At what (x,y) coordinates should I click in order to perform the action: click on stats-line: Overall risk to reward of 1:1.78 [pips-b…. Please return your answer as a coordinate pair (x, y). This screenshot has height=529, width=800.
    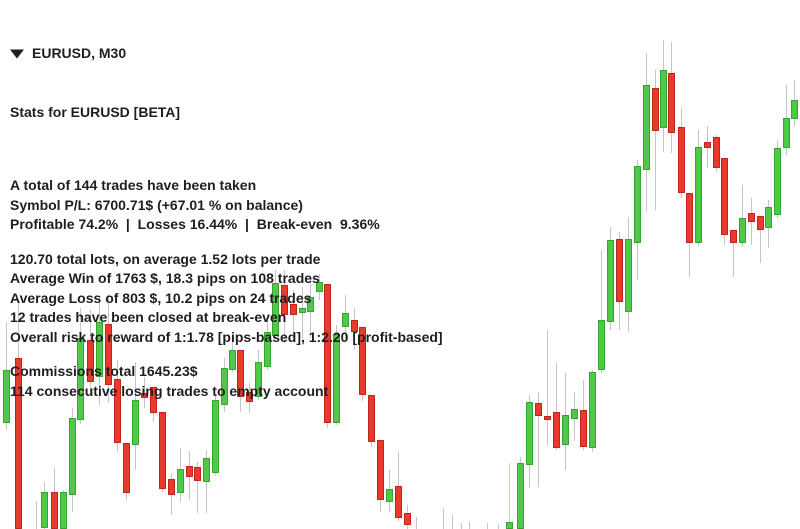
    Looking at the image, I should click on (226, 336).